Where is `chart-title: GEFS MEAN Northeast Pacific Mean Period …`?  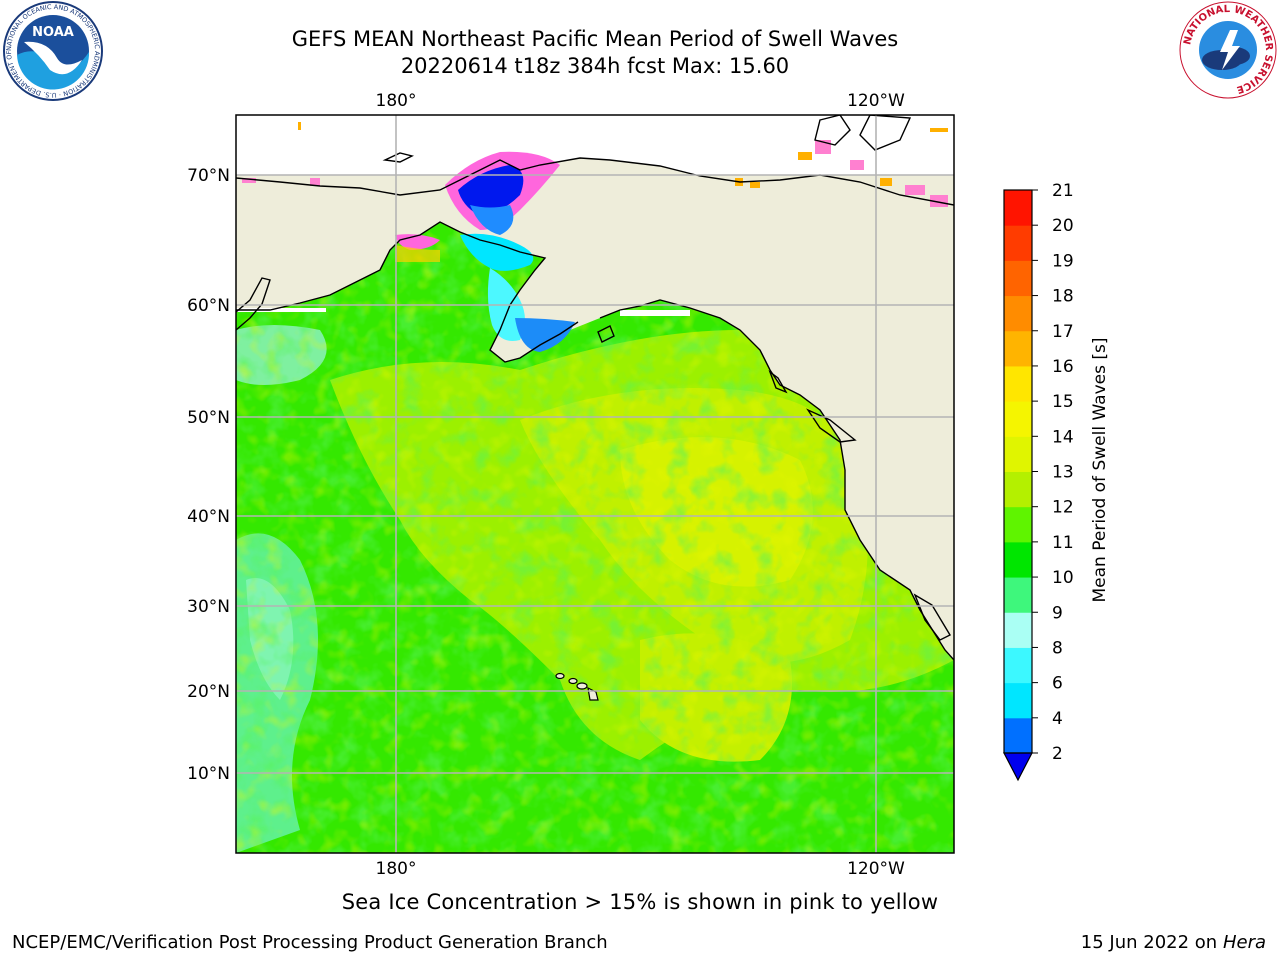 chart-title: GEFS MEAN Northeast Pacific Mean Period … is located at coordinates (595, 39).